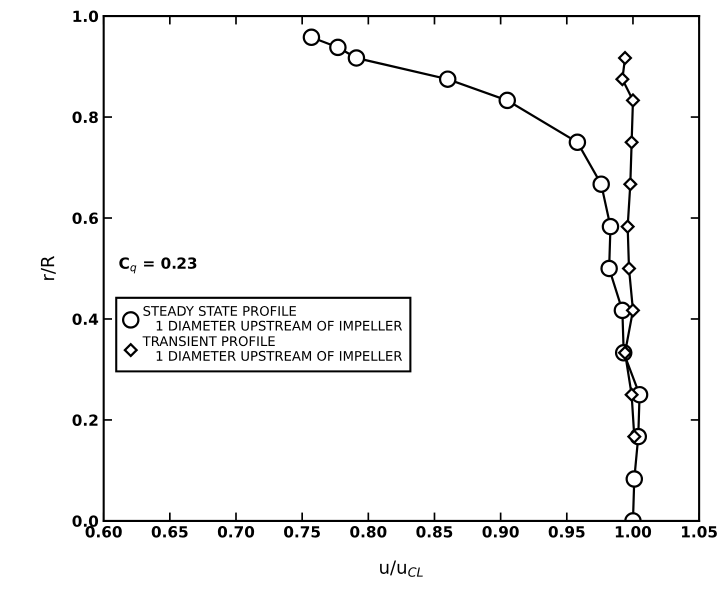  What do you see at coordinates (157, 265) in the screenshot?
I see `annotation: C$_{q}$ = 0.23` at bounding box center [157, 265].